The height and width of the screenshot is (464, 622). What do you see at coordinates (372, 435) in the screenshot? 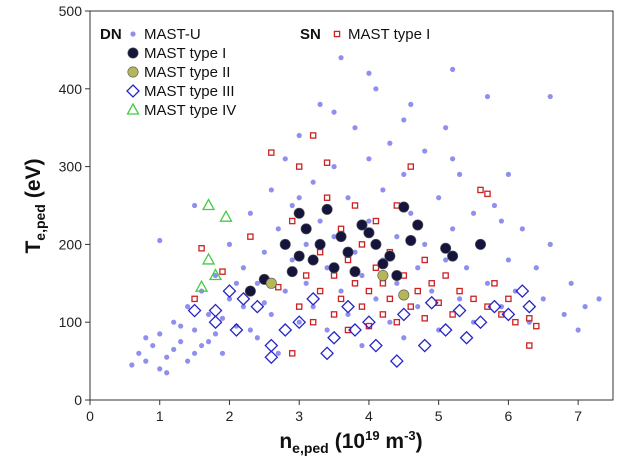
I see `x-label-part: 19` at bounding box center [372, 435].